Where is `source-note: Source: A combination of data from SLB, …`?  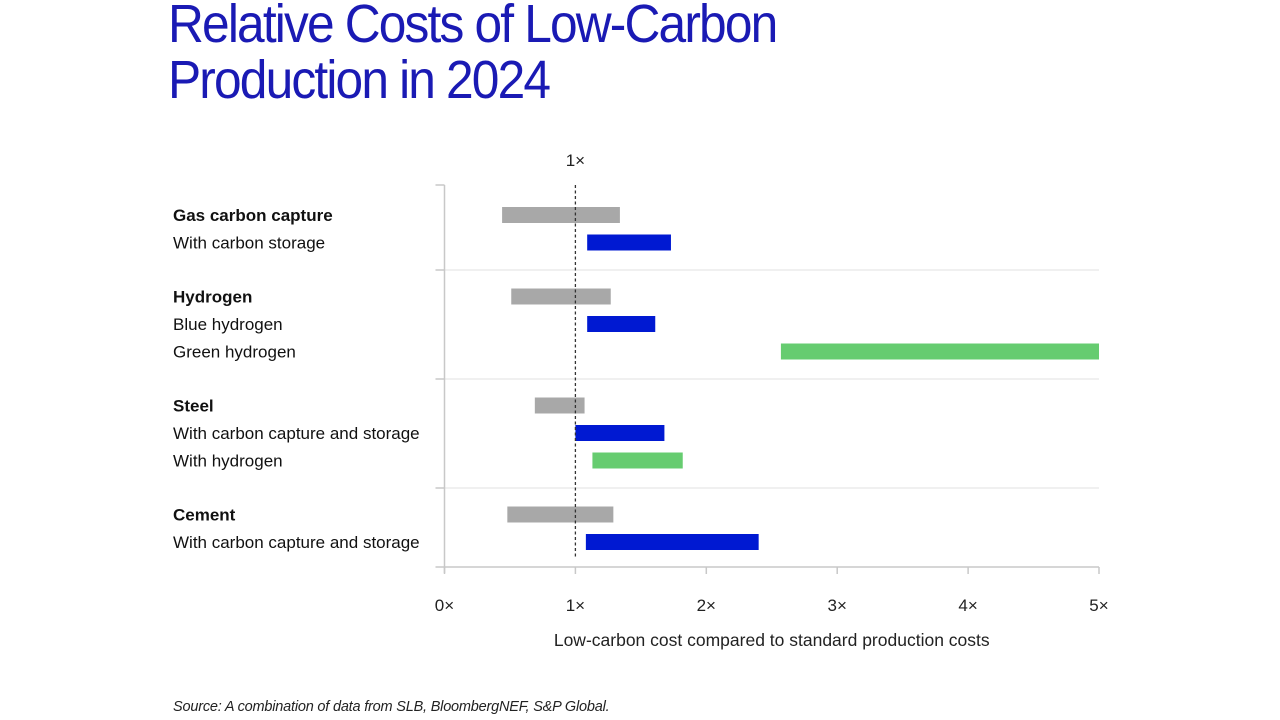 source-note: Source: A combination of data from SLB, … is located at coordinates (391, 707).